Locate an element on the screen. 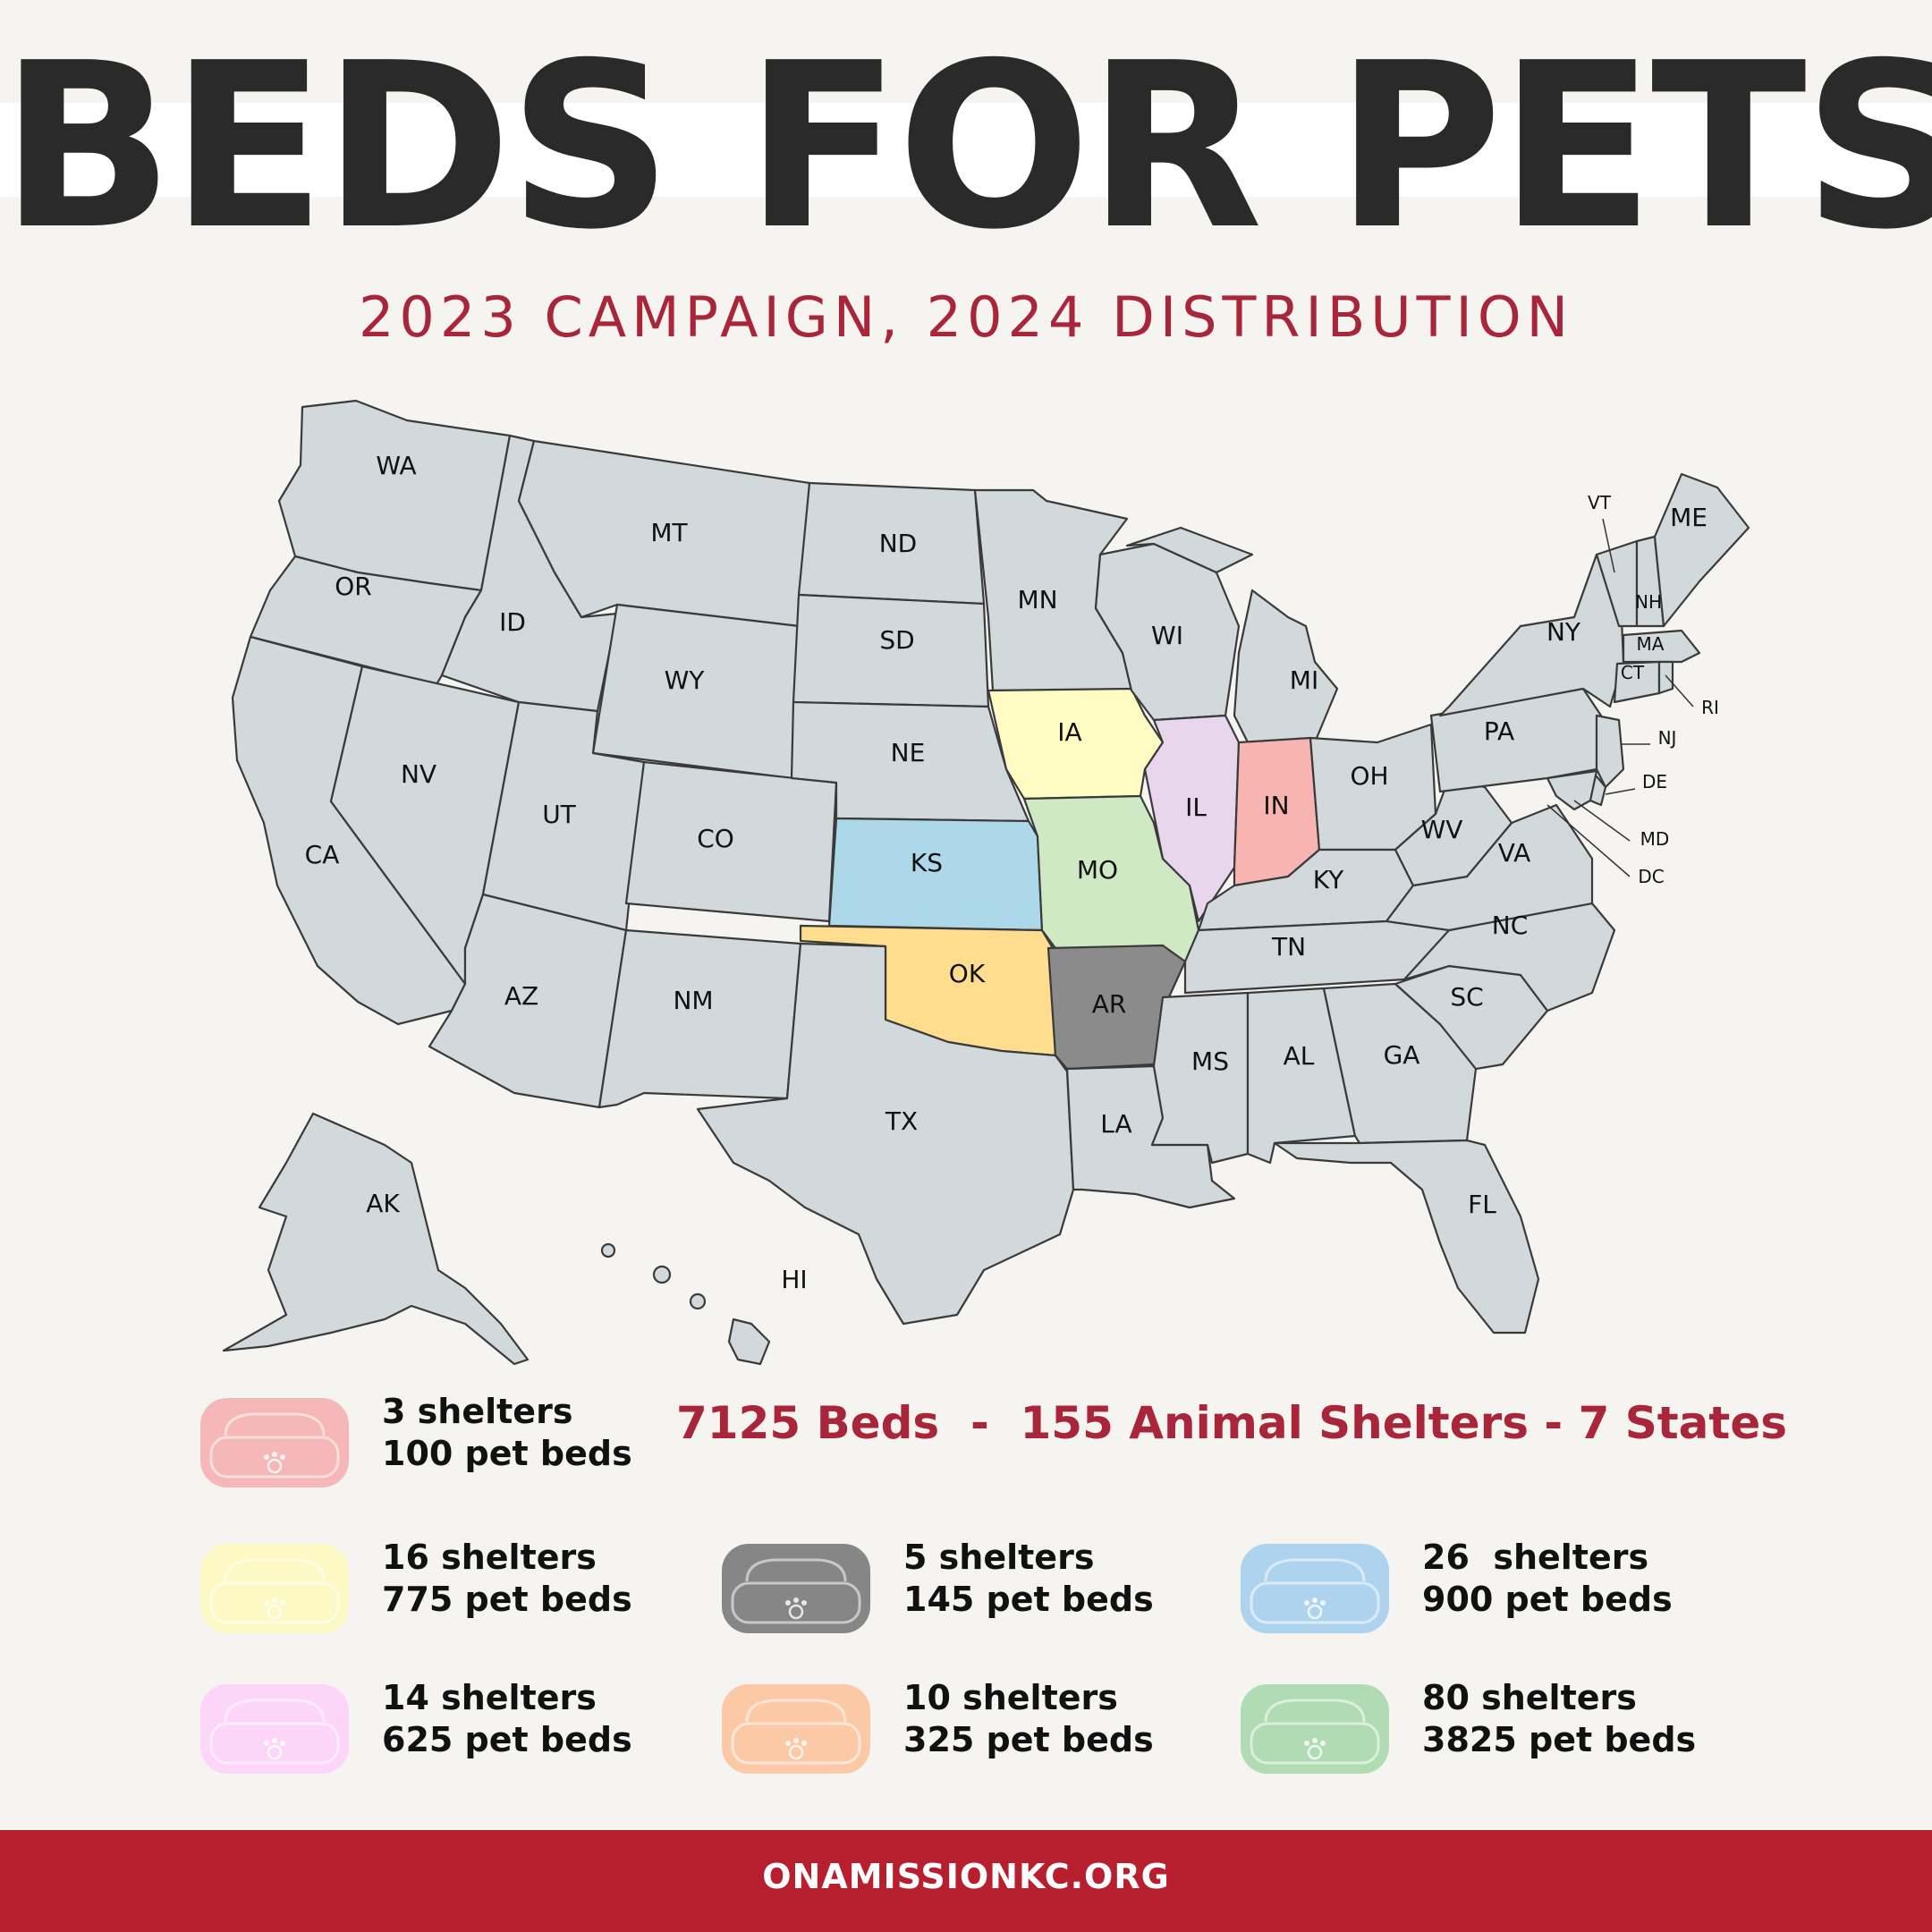 The width and height of the screenshot is (1932, 1932). website-link: ONAMISSIONKC.ORG is located at coordinates (966, 1876).